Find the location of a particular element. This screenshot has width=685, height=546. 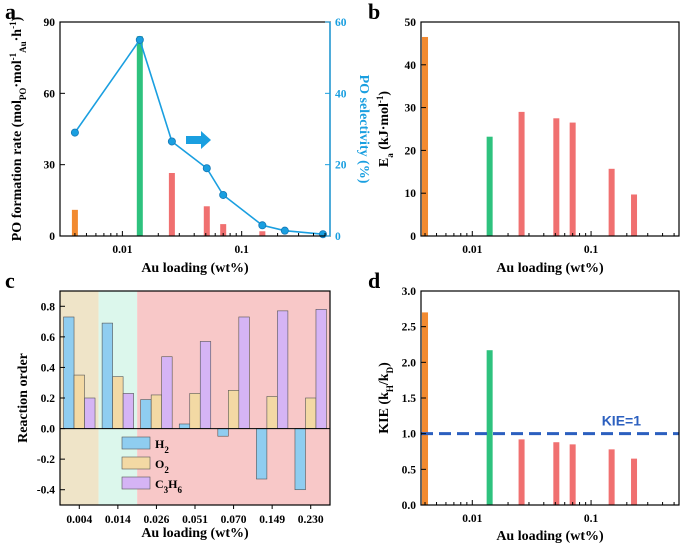

right-arrow is located at coordinates (198, 140).